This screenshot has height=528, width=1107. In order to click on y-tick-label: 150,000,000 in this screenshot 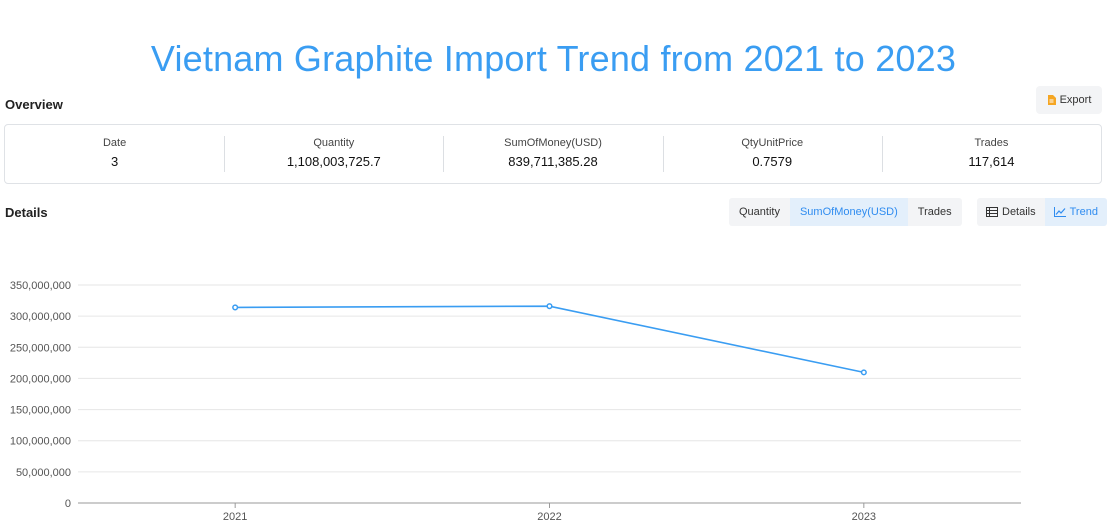, I will do `click(40, 411)`.